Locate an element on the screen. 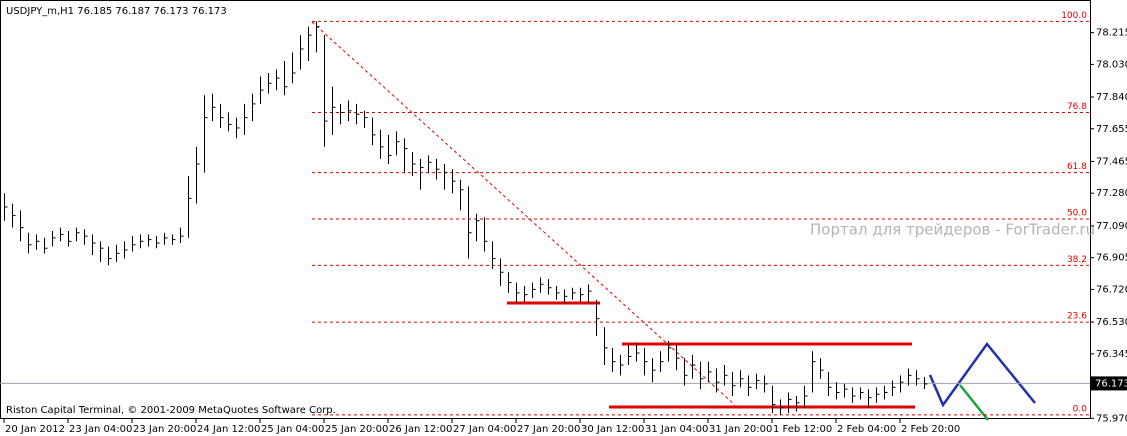  x-tick-label: 27 Jan 04:00 is located at coordinates (484, 429).